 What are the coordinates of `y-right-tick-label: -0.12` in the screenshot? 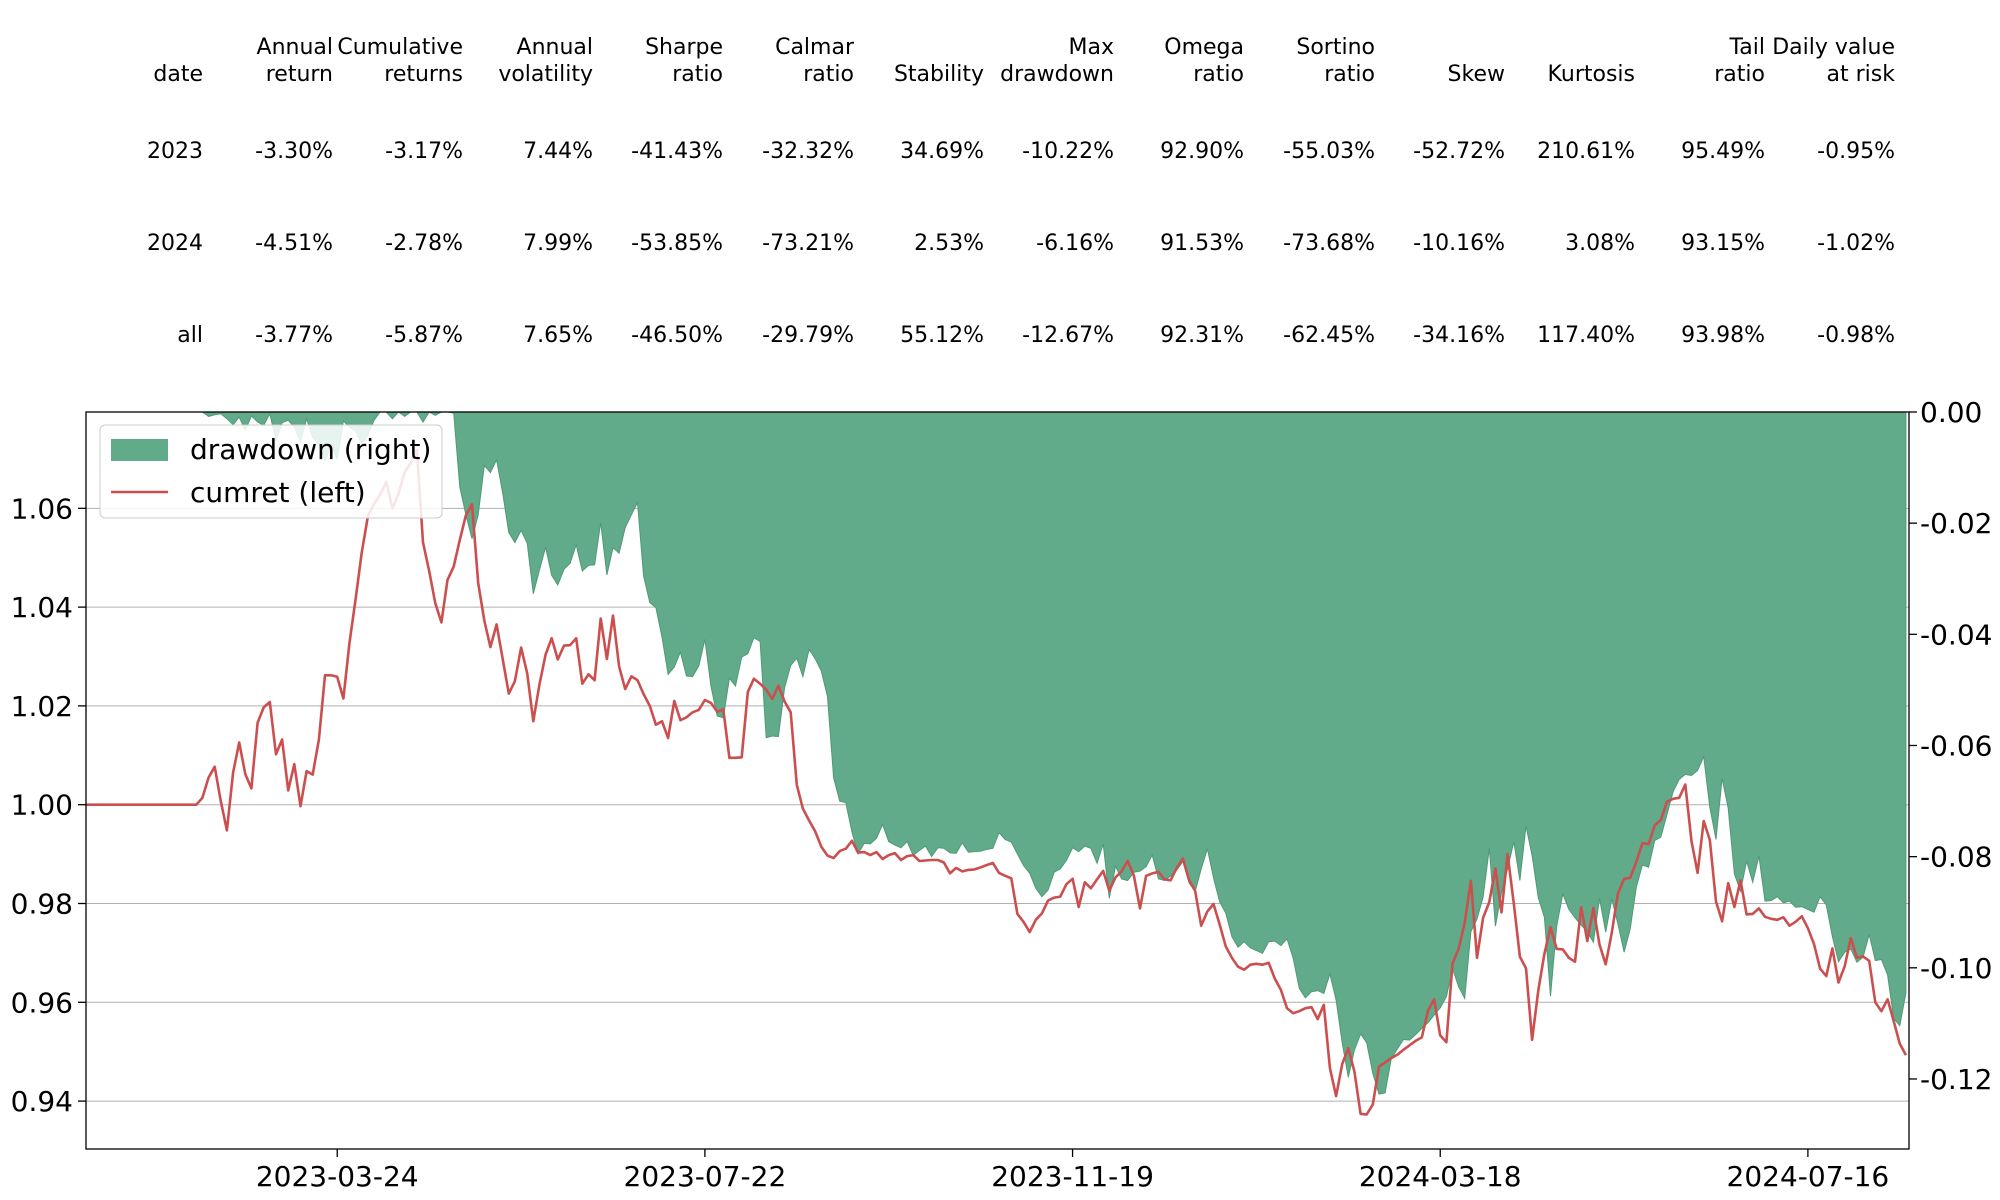 It's located at (1956, 1079).